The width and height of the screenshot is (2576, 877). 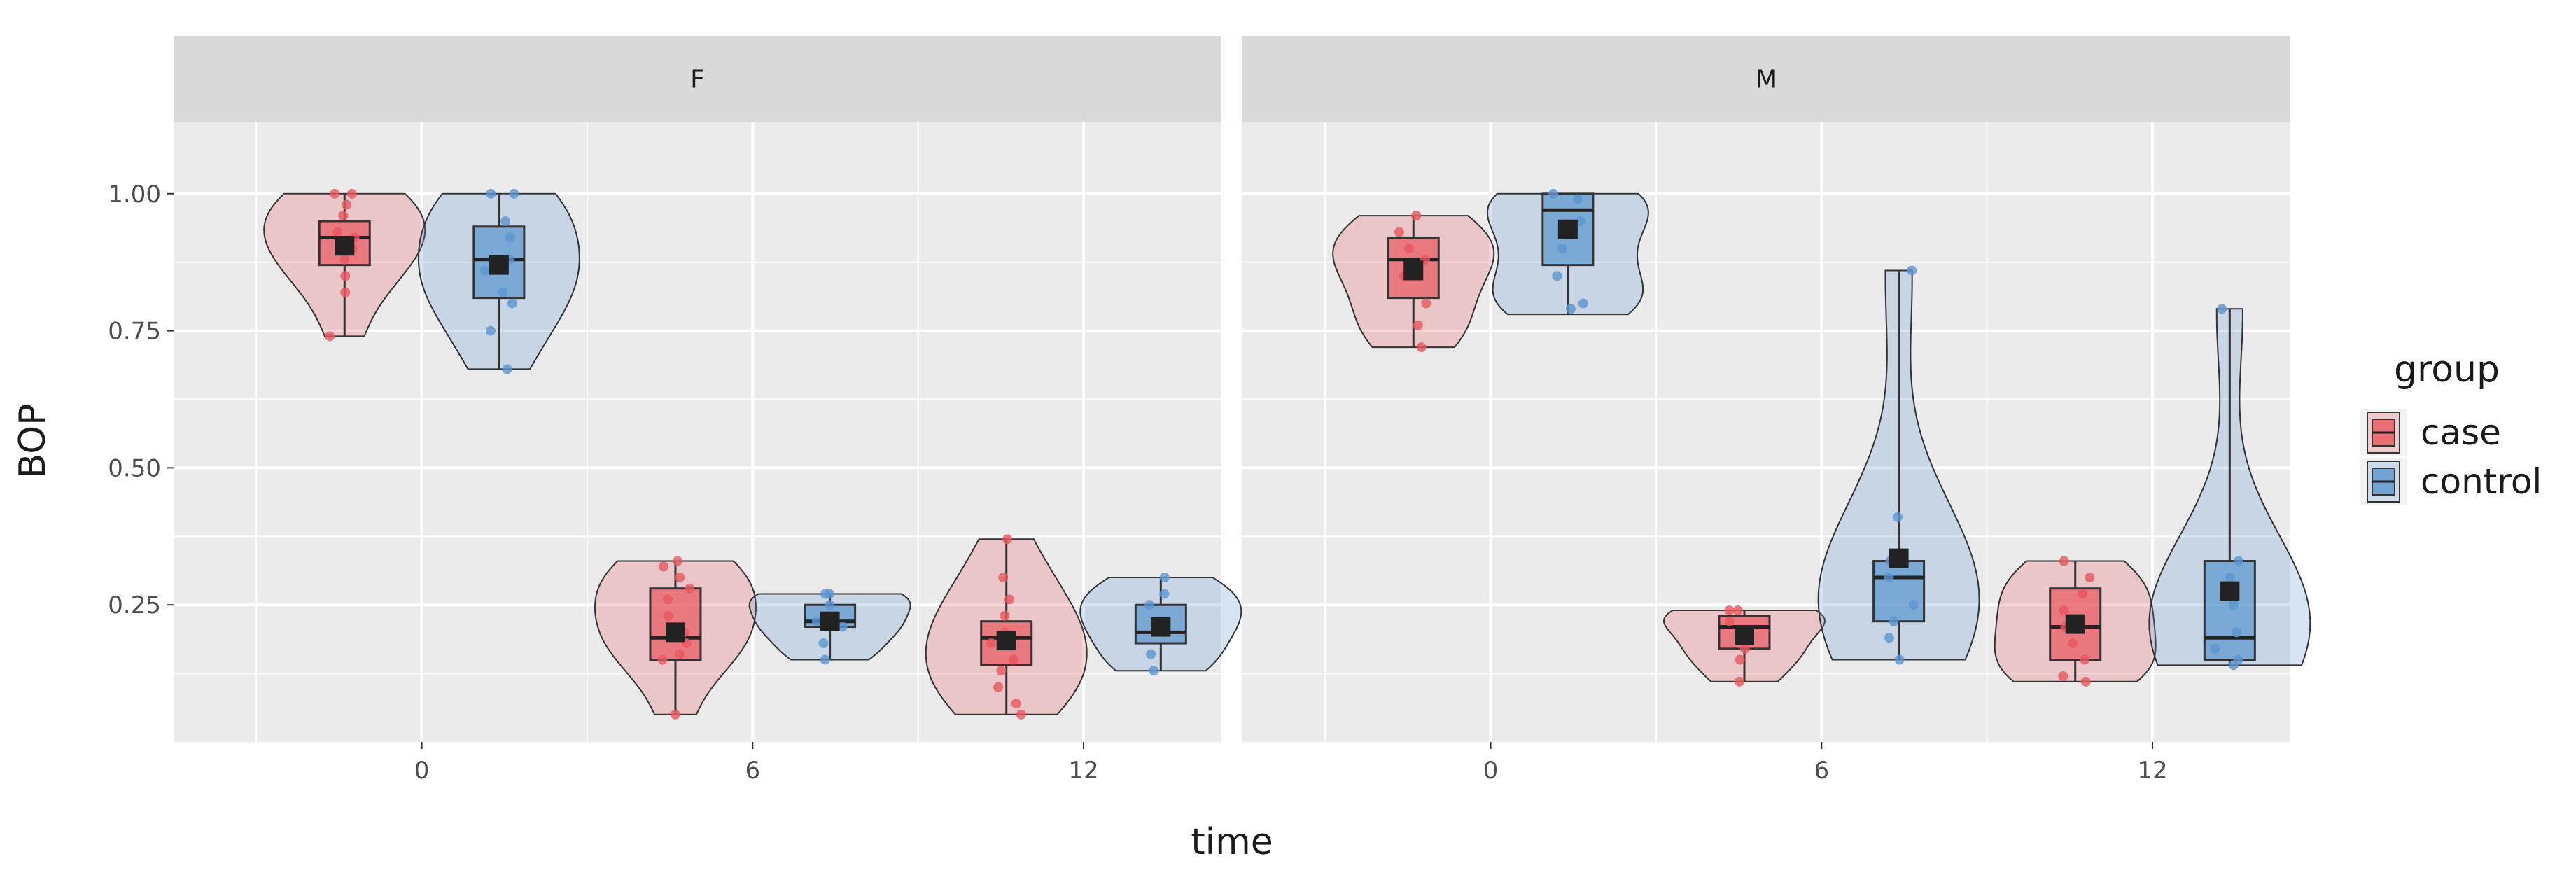 What do you see at coordinates (2447, 370) in the screenshot?
I see `legend-title: group` at bounding box center [2447, 370].